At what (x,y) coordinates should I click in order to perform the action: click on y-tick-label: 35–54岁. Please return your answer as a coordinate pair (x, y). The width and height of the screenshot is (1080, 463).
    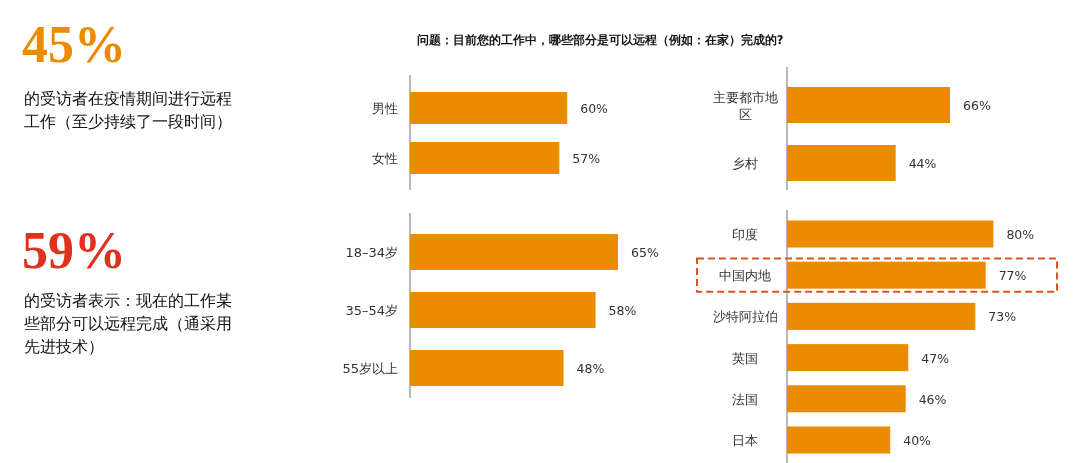
    Looking at the image, I should click on (371, 310).